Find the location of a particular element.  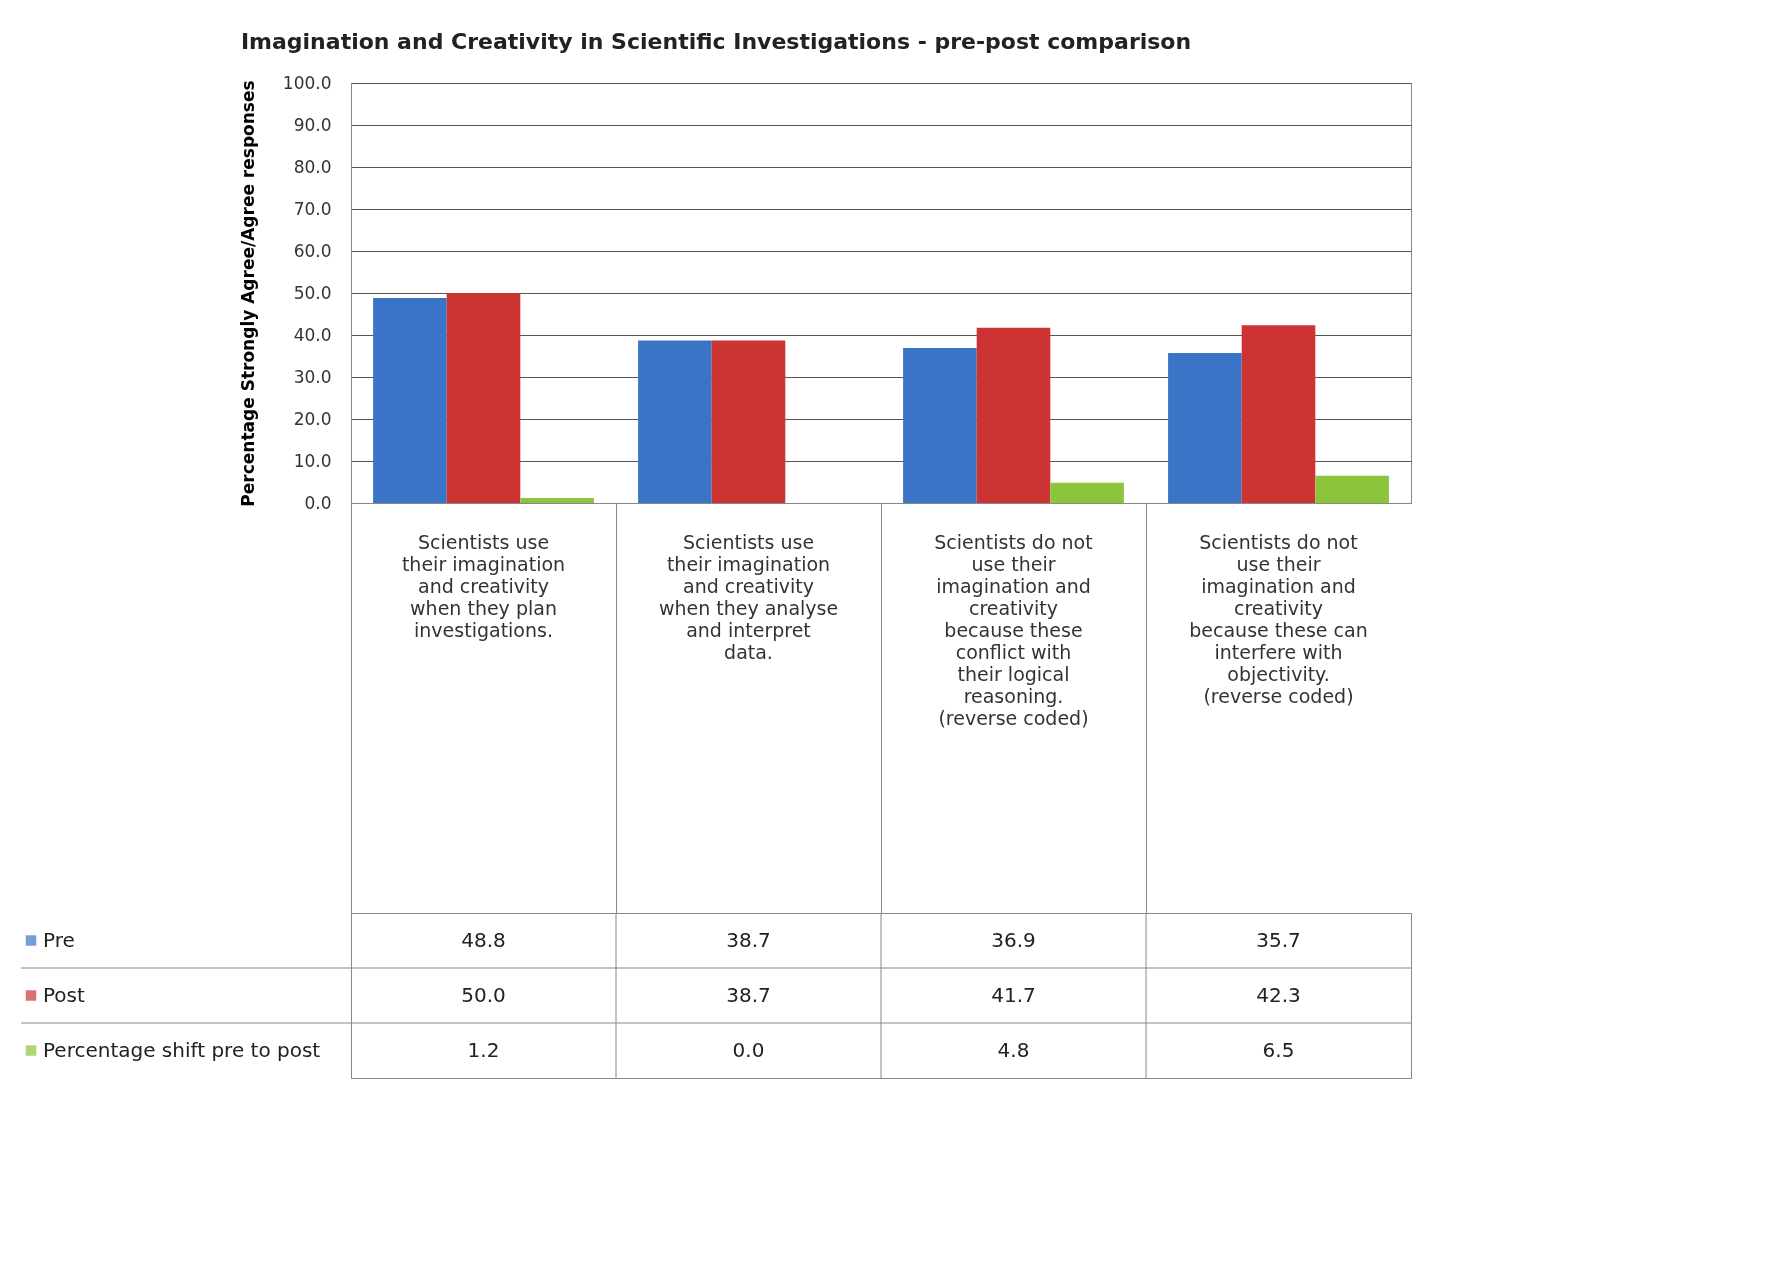

data-label: 41.7 is located at coordinates (1013, 994).